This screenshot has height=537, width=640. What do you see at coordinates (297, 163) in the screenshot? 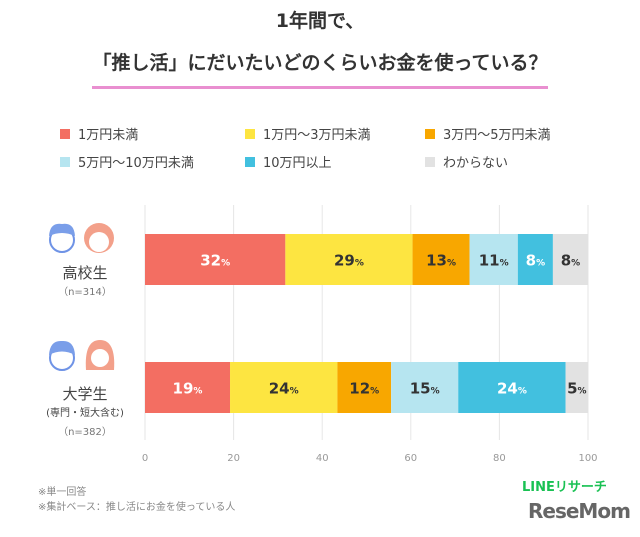
I see `legend-label: 10万円以上` at bounding box center [297, 163].